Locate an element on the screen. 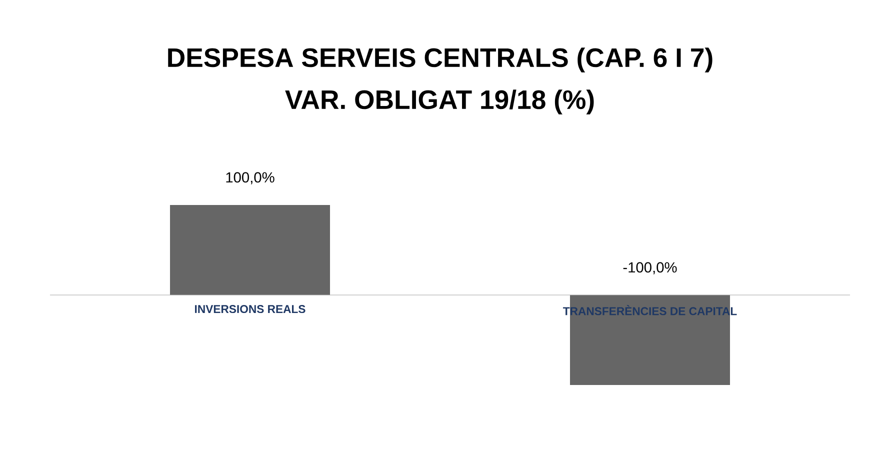 The width and height of the screenshot is (869, 454). chart-title: DESPESA SERVEIS CENTRALS (CAP. 6 I 7) is located at coordinates (440, 60).